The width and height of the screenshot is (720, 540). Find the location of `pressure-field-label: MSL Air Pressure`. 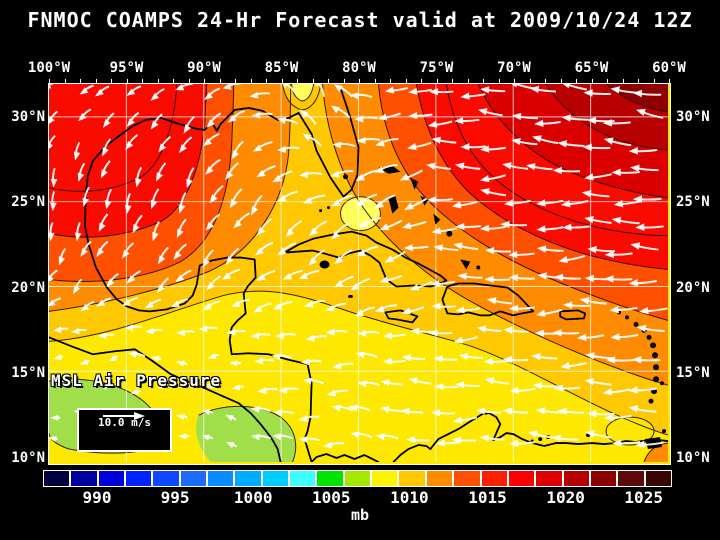

pressure-field-label: MSL Air Pressure is located at coordinates (136, 380).